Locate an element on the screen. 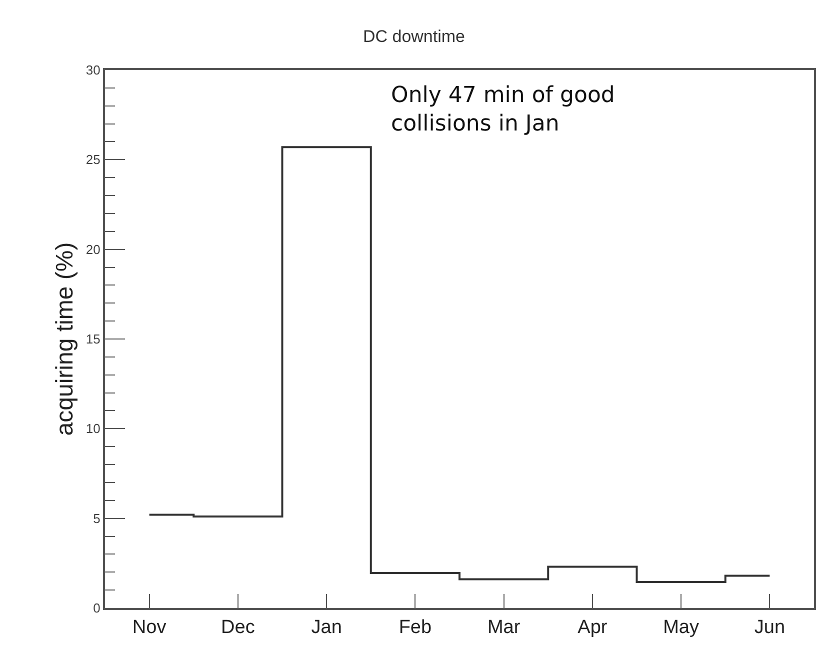  y-tick-label: 25 is located at coordinates (93, 160).